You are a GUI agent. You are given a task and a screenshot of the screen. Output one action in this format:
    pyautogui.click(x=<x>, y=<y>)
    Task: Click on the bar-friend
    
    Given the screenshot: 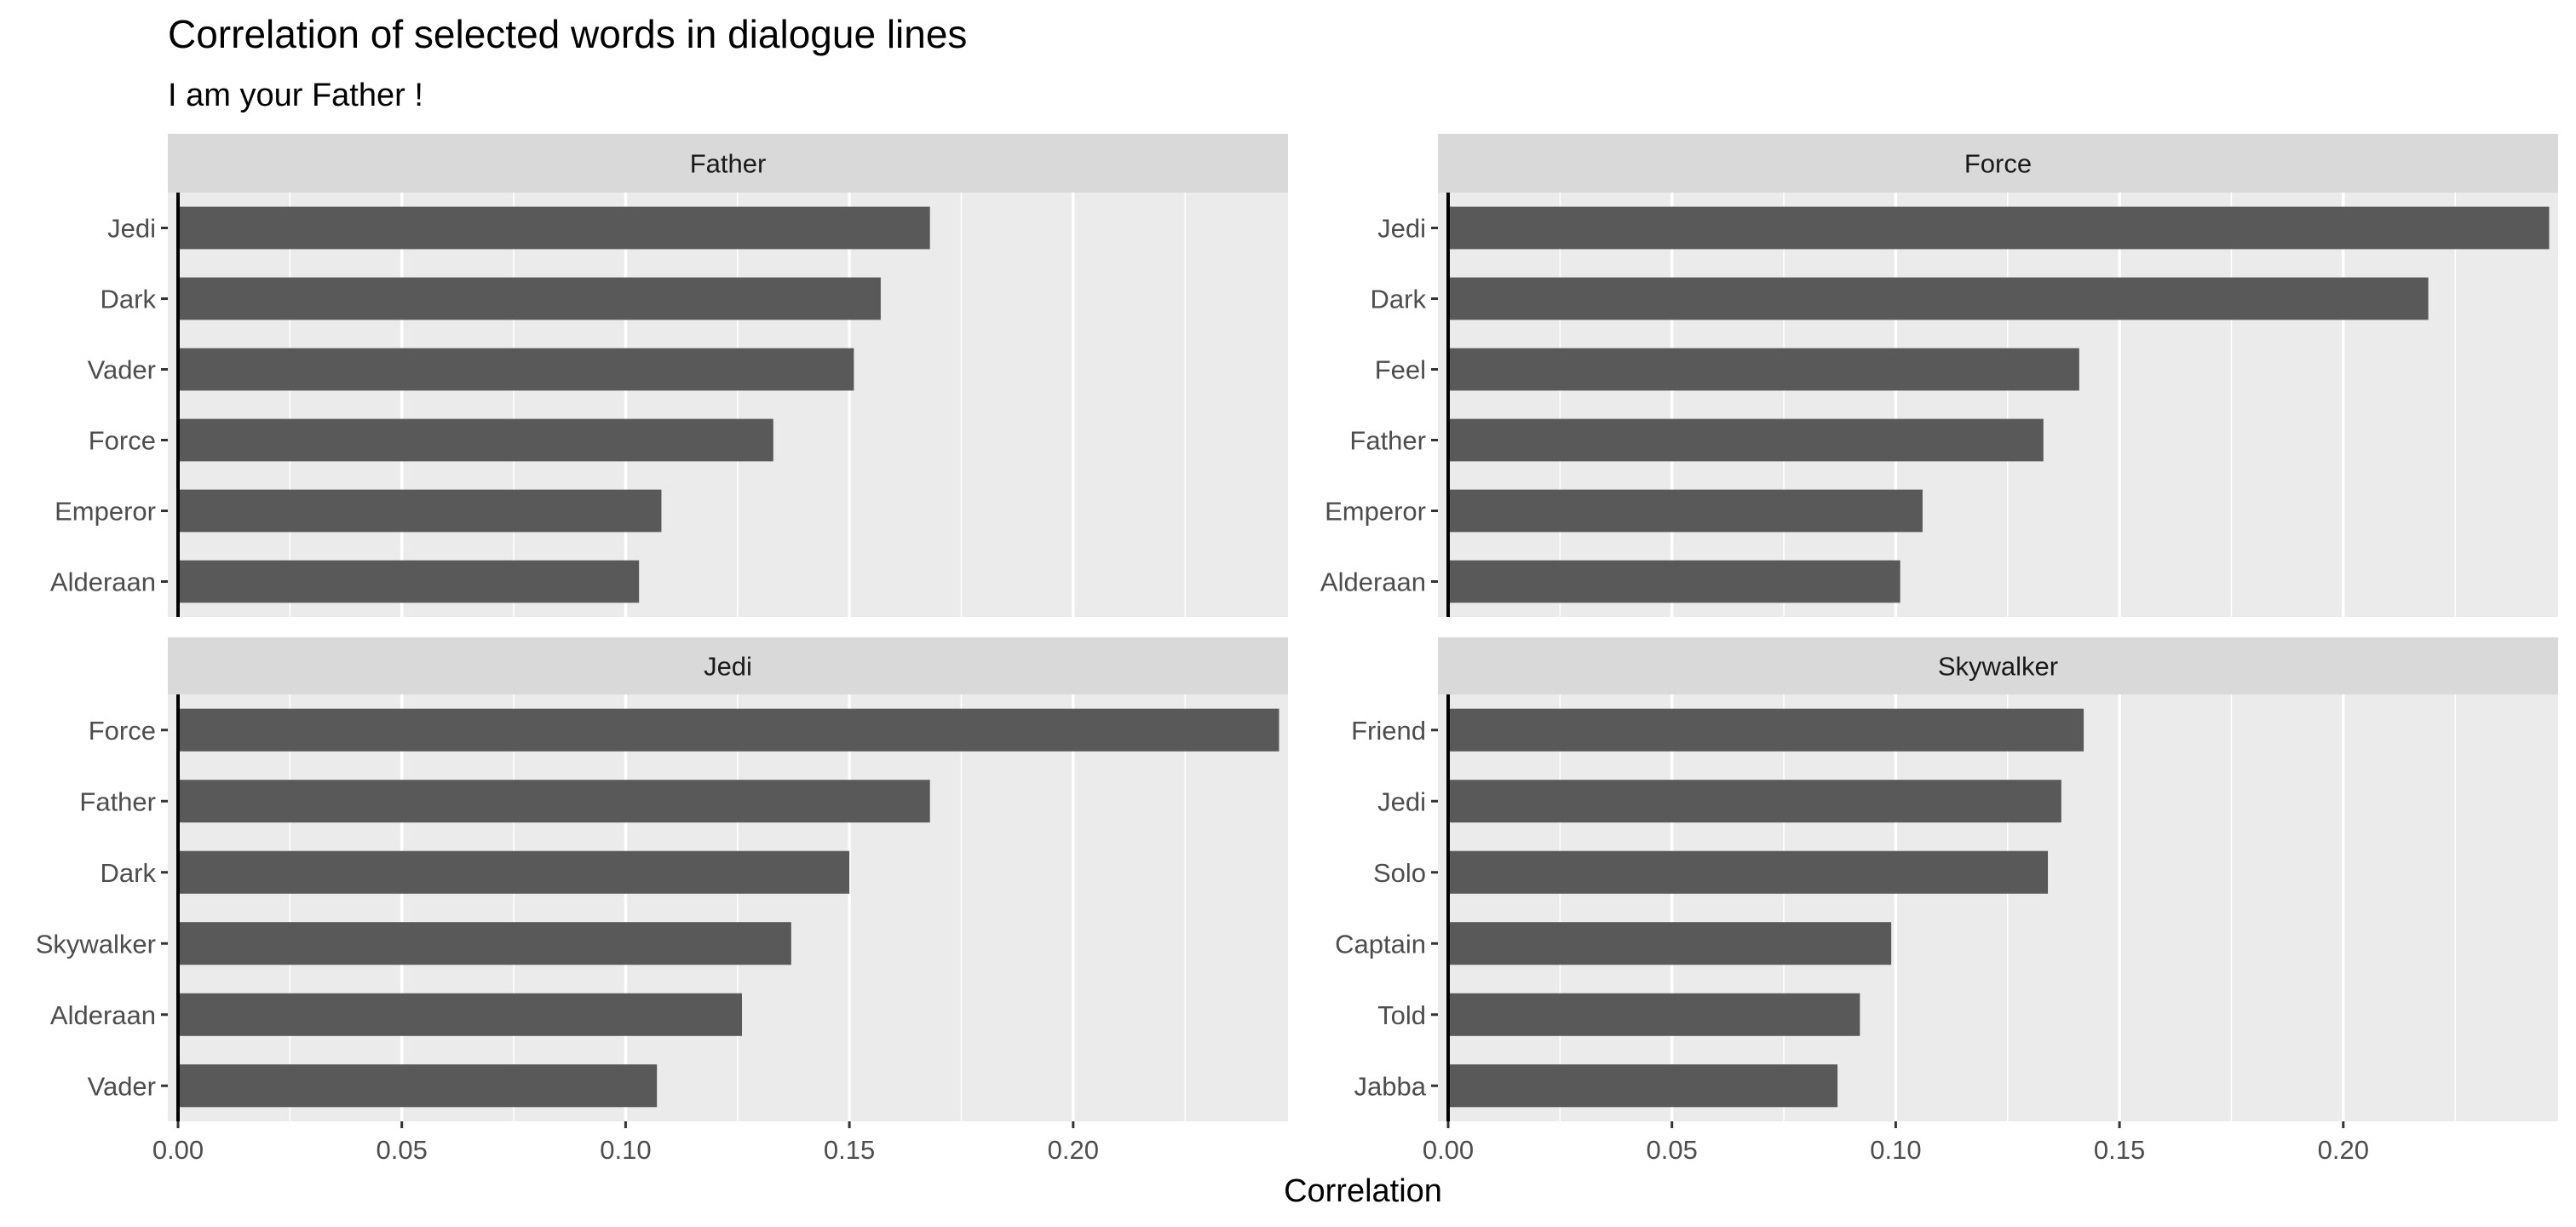 What is the action you would take?
    pyautogui.click(x=1766, y=730)
    